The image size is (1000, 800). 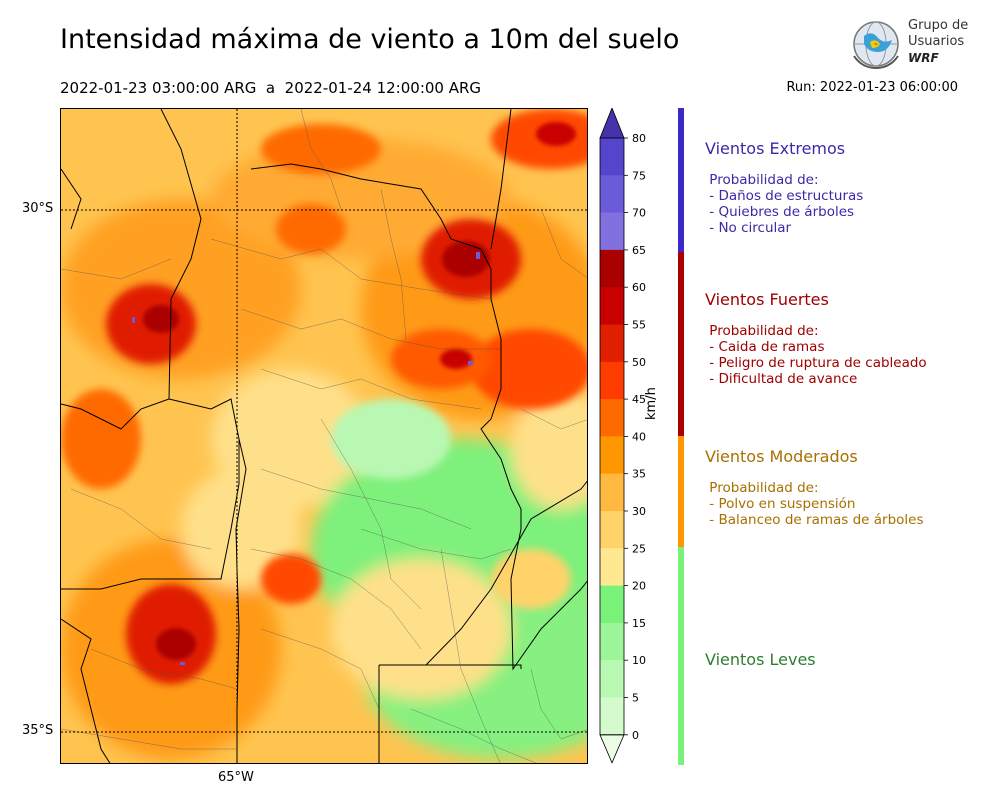 I want to click on legend-title-moderados: Vientos Moderados, so click(x=781, y=456).